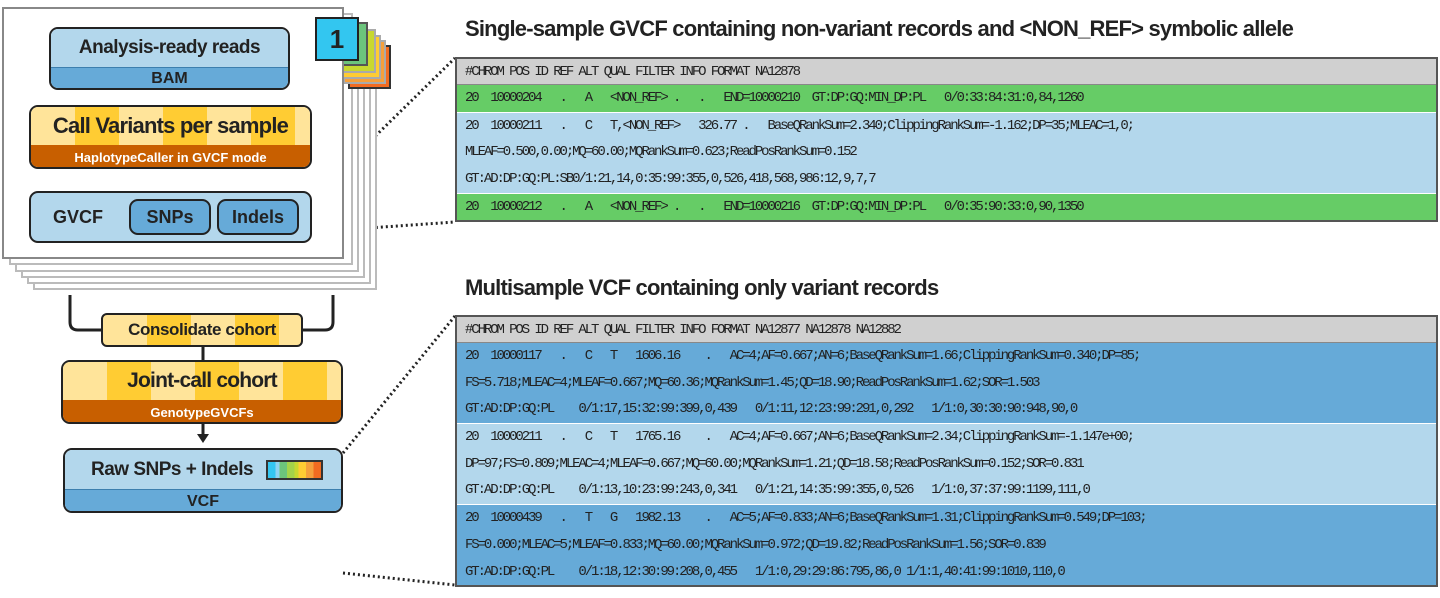 This screenshot has height=598, width=1440. Describe the element at coordinates (203, 438) in the screenshot. I see `arrow-down-icon` at that location.